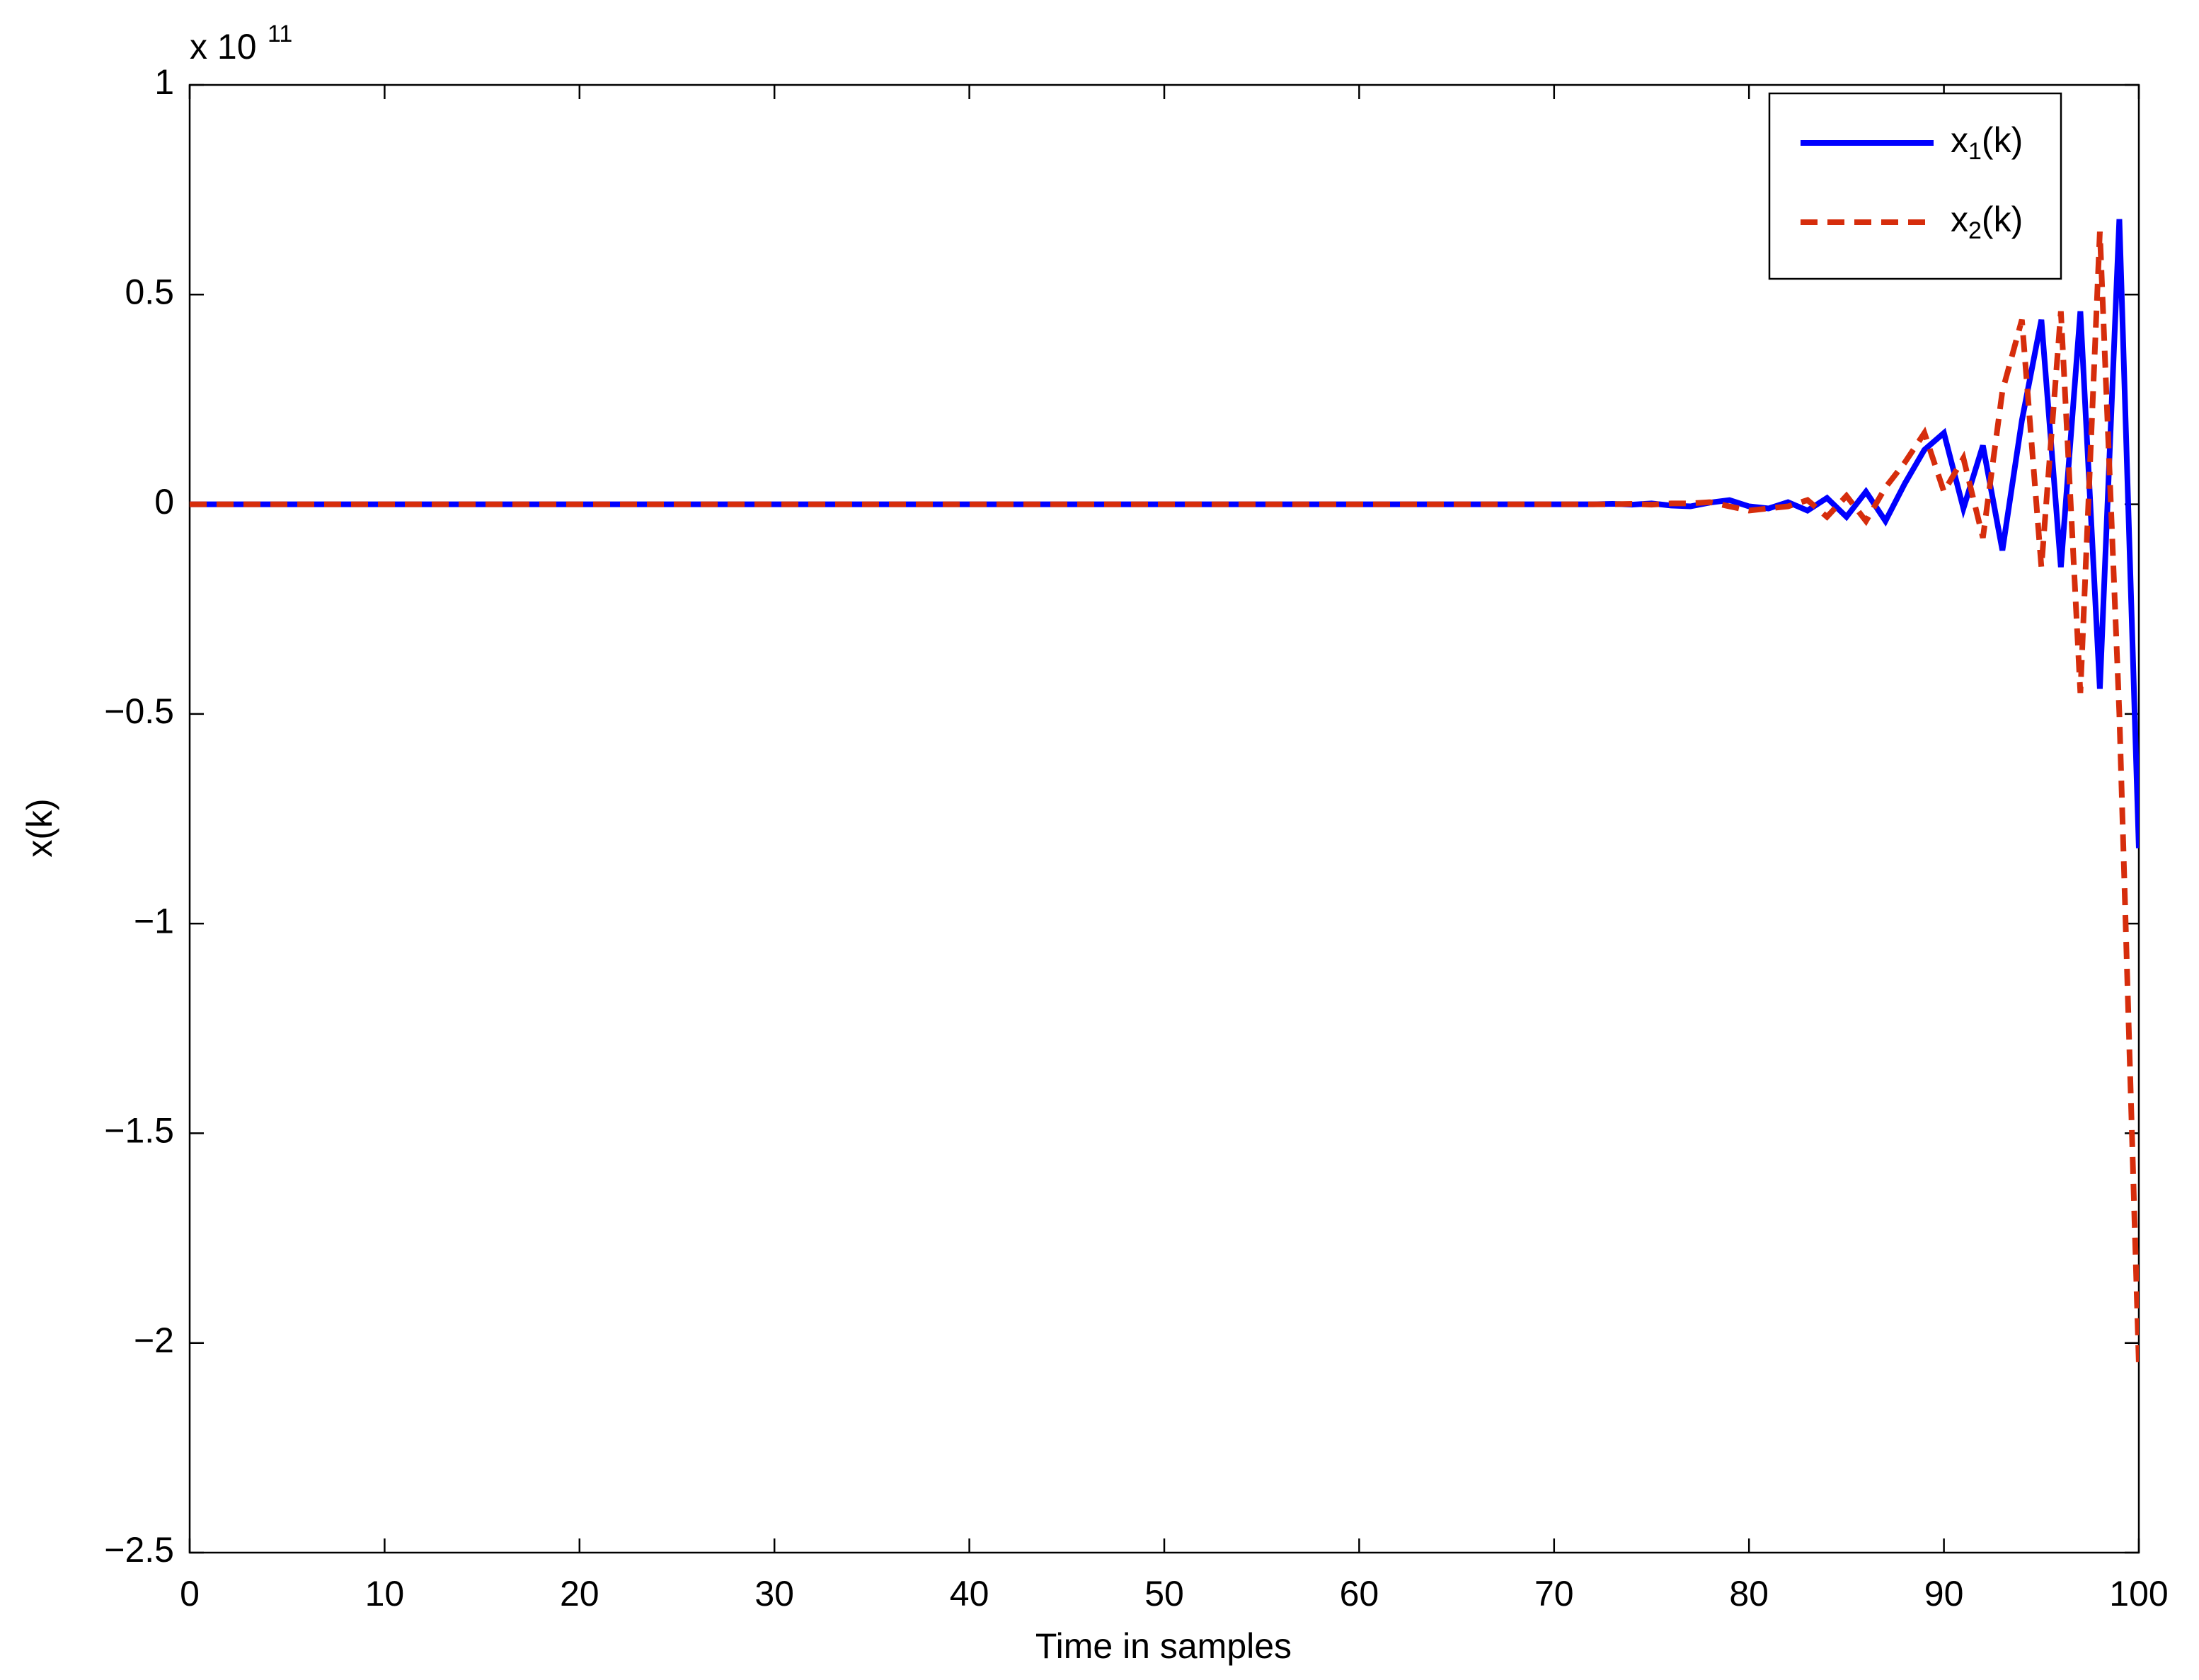  Describe the element at coordinates (969, 1594) in the screenshot. I see `x-tick-label: 40` at that location.